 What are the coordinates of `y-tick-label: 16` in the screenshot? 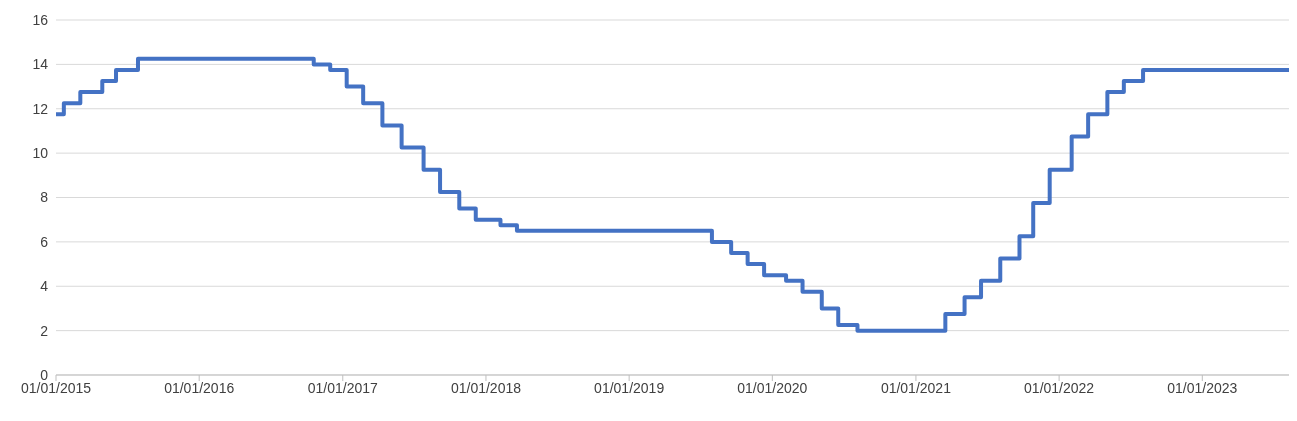 It's located at (40, 19).